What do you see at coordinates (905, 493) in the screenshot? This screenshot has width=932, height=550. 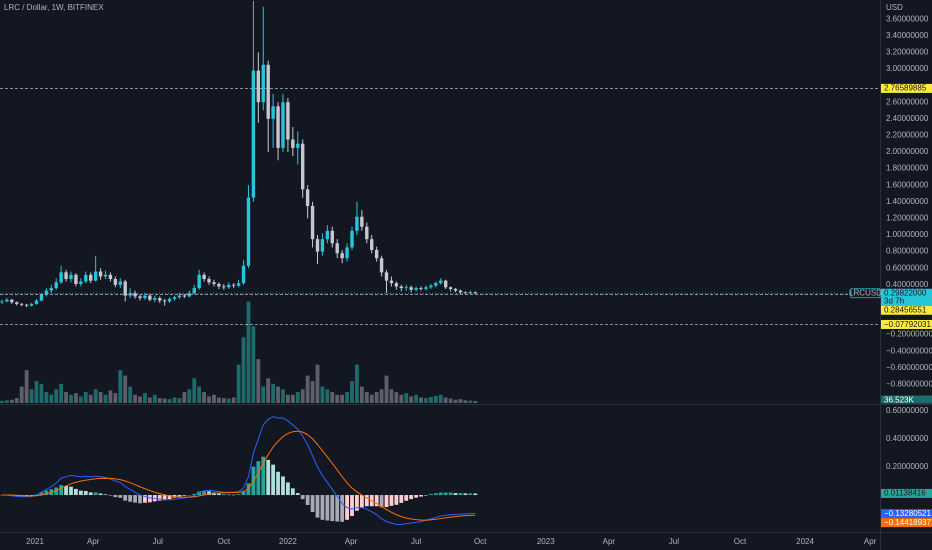 I see `histogram-last-label: 0.01138416` at bounding box center [905, 493].